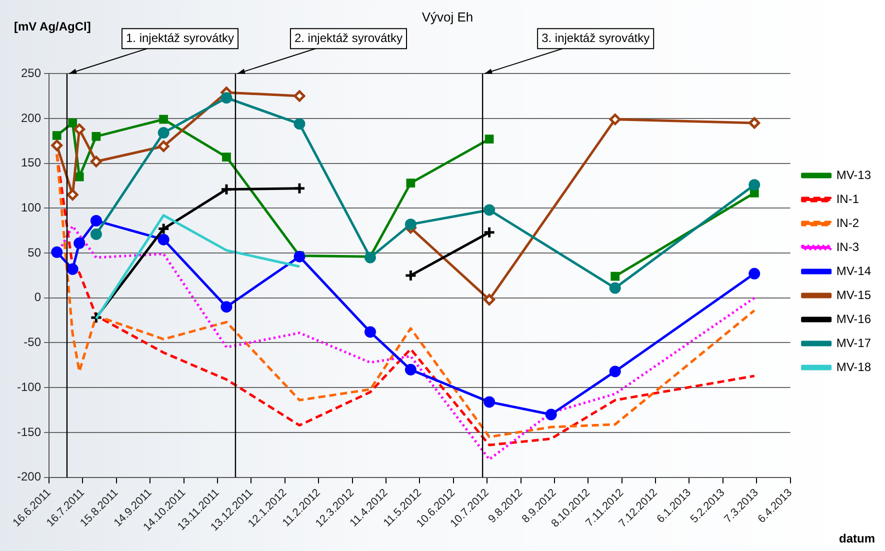  Describe the element at coordinates (596, 37) in the screenshot. I see `ref-line-label: 3. injektáž syrovátky` at that location.